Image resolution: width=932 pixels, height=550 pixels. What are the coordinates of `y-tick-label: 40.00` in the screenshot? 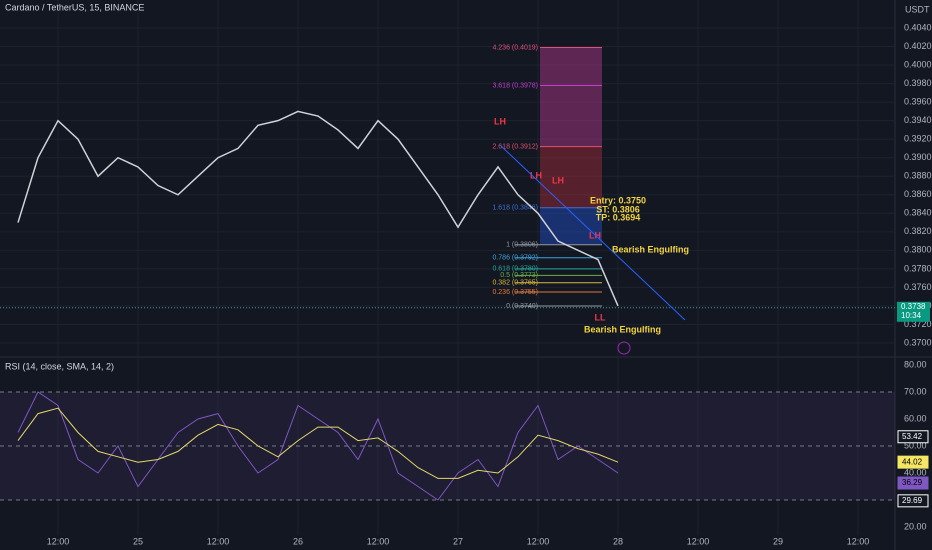 It's located at (915, 472).